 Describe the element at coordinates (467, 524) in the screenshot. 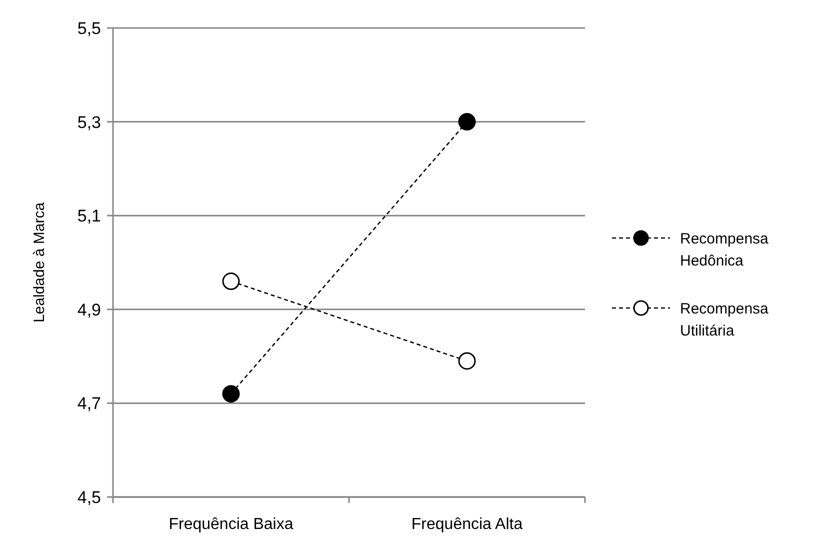

I see `x-tick-label: Frequência Alta` at that location.